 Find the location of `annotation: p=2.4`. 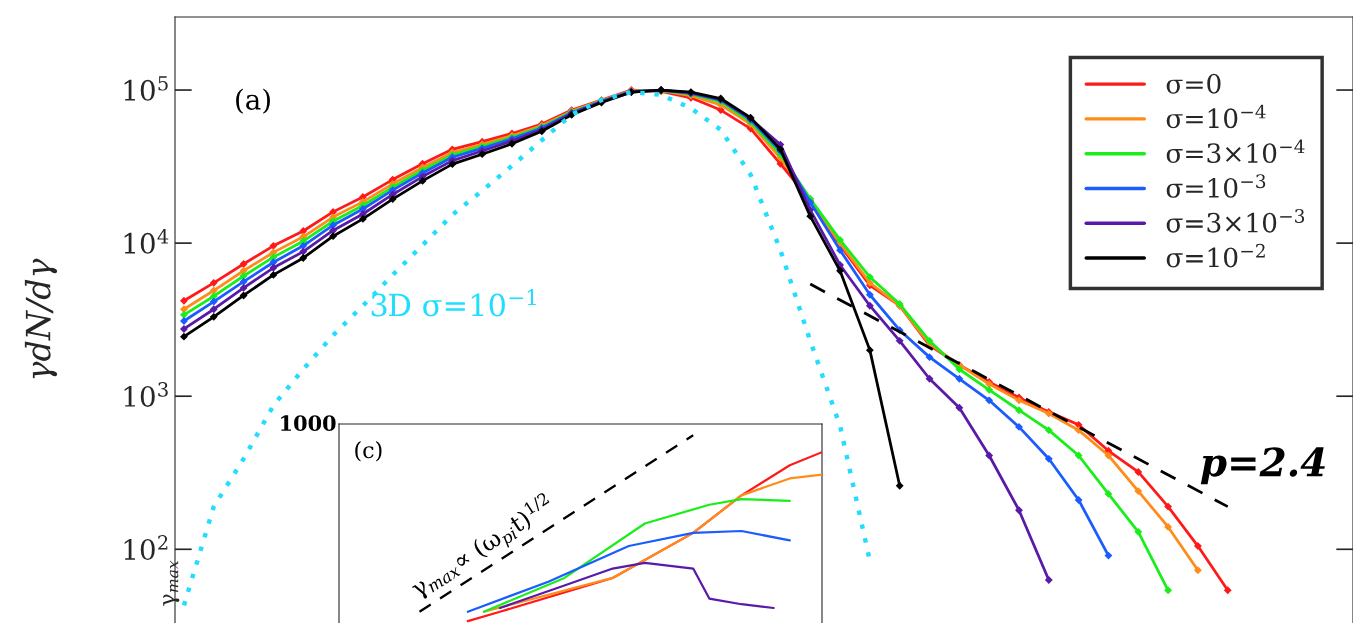

annotation: p=2.4 is located at coordinates (1262, 466).